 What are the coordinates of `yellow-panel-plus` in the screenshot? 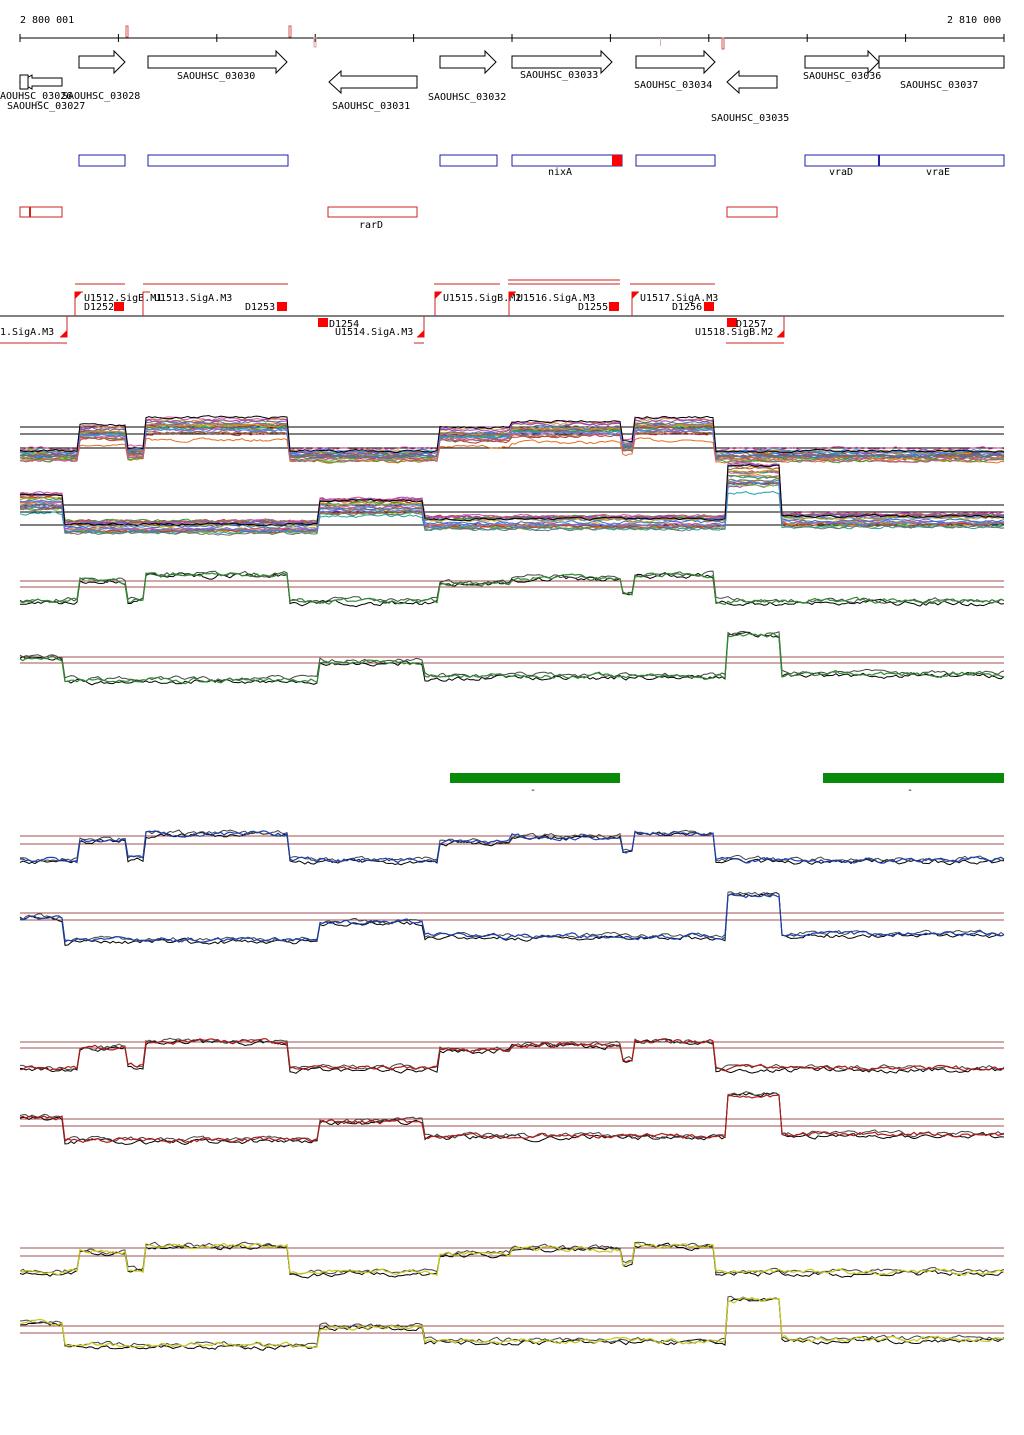 It's located at (512, 1260).